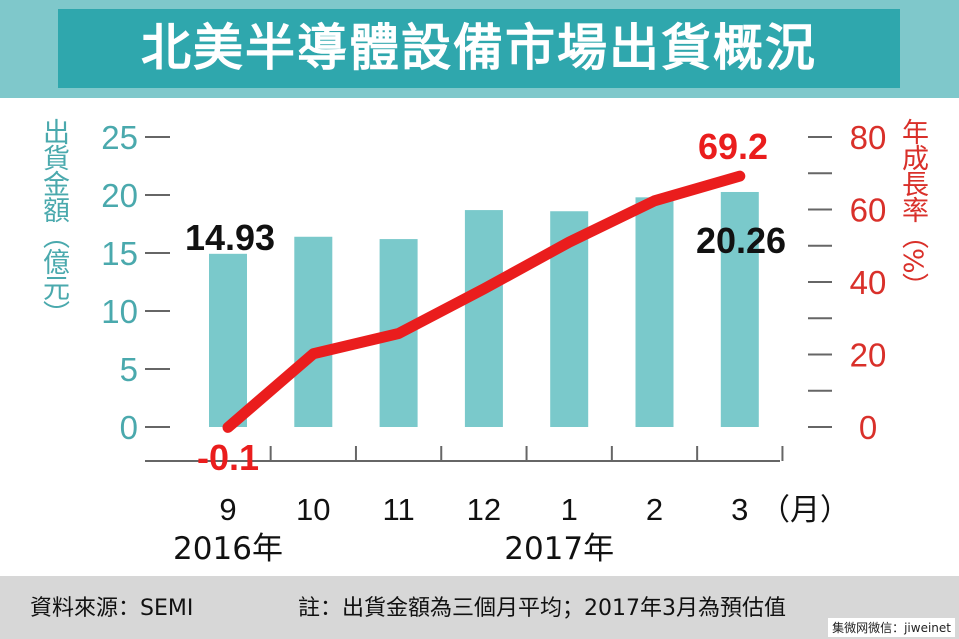 The width and height of the screenshot is (959, 639). I want to click on source-text: 資料來源：SEMI, so click(112, 608).